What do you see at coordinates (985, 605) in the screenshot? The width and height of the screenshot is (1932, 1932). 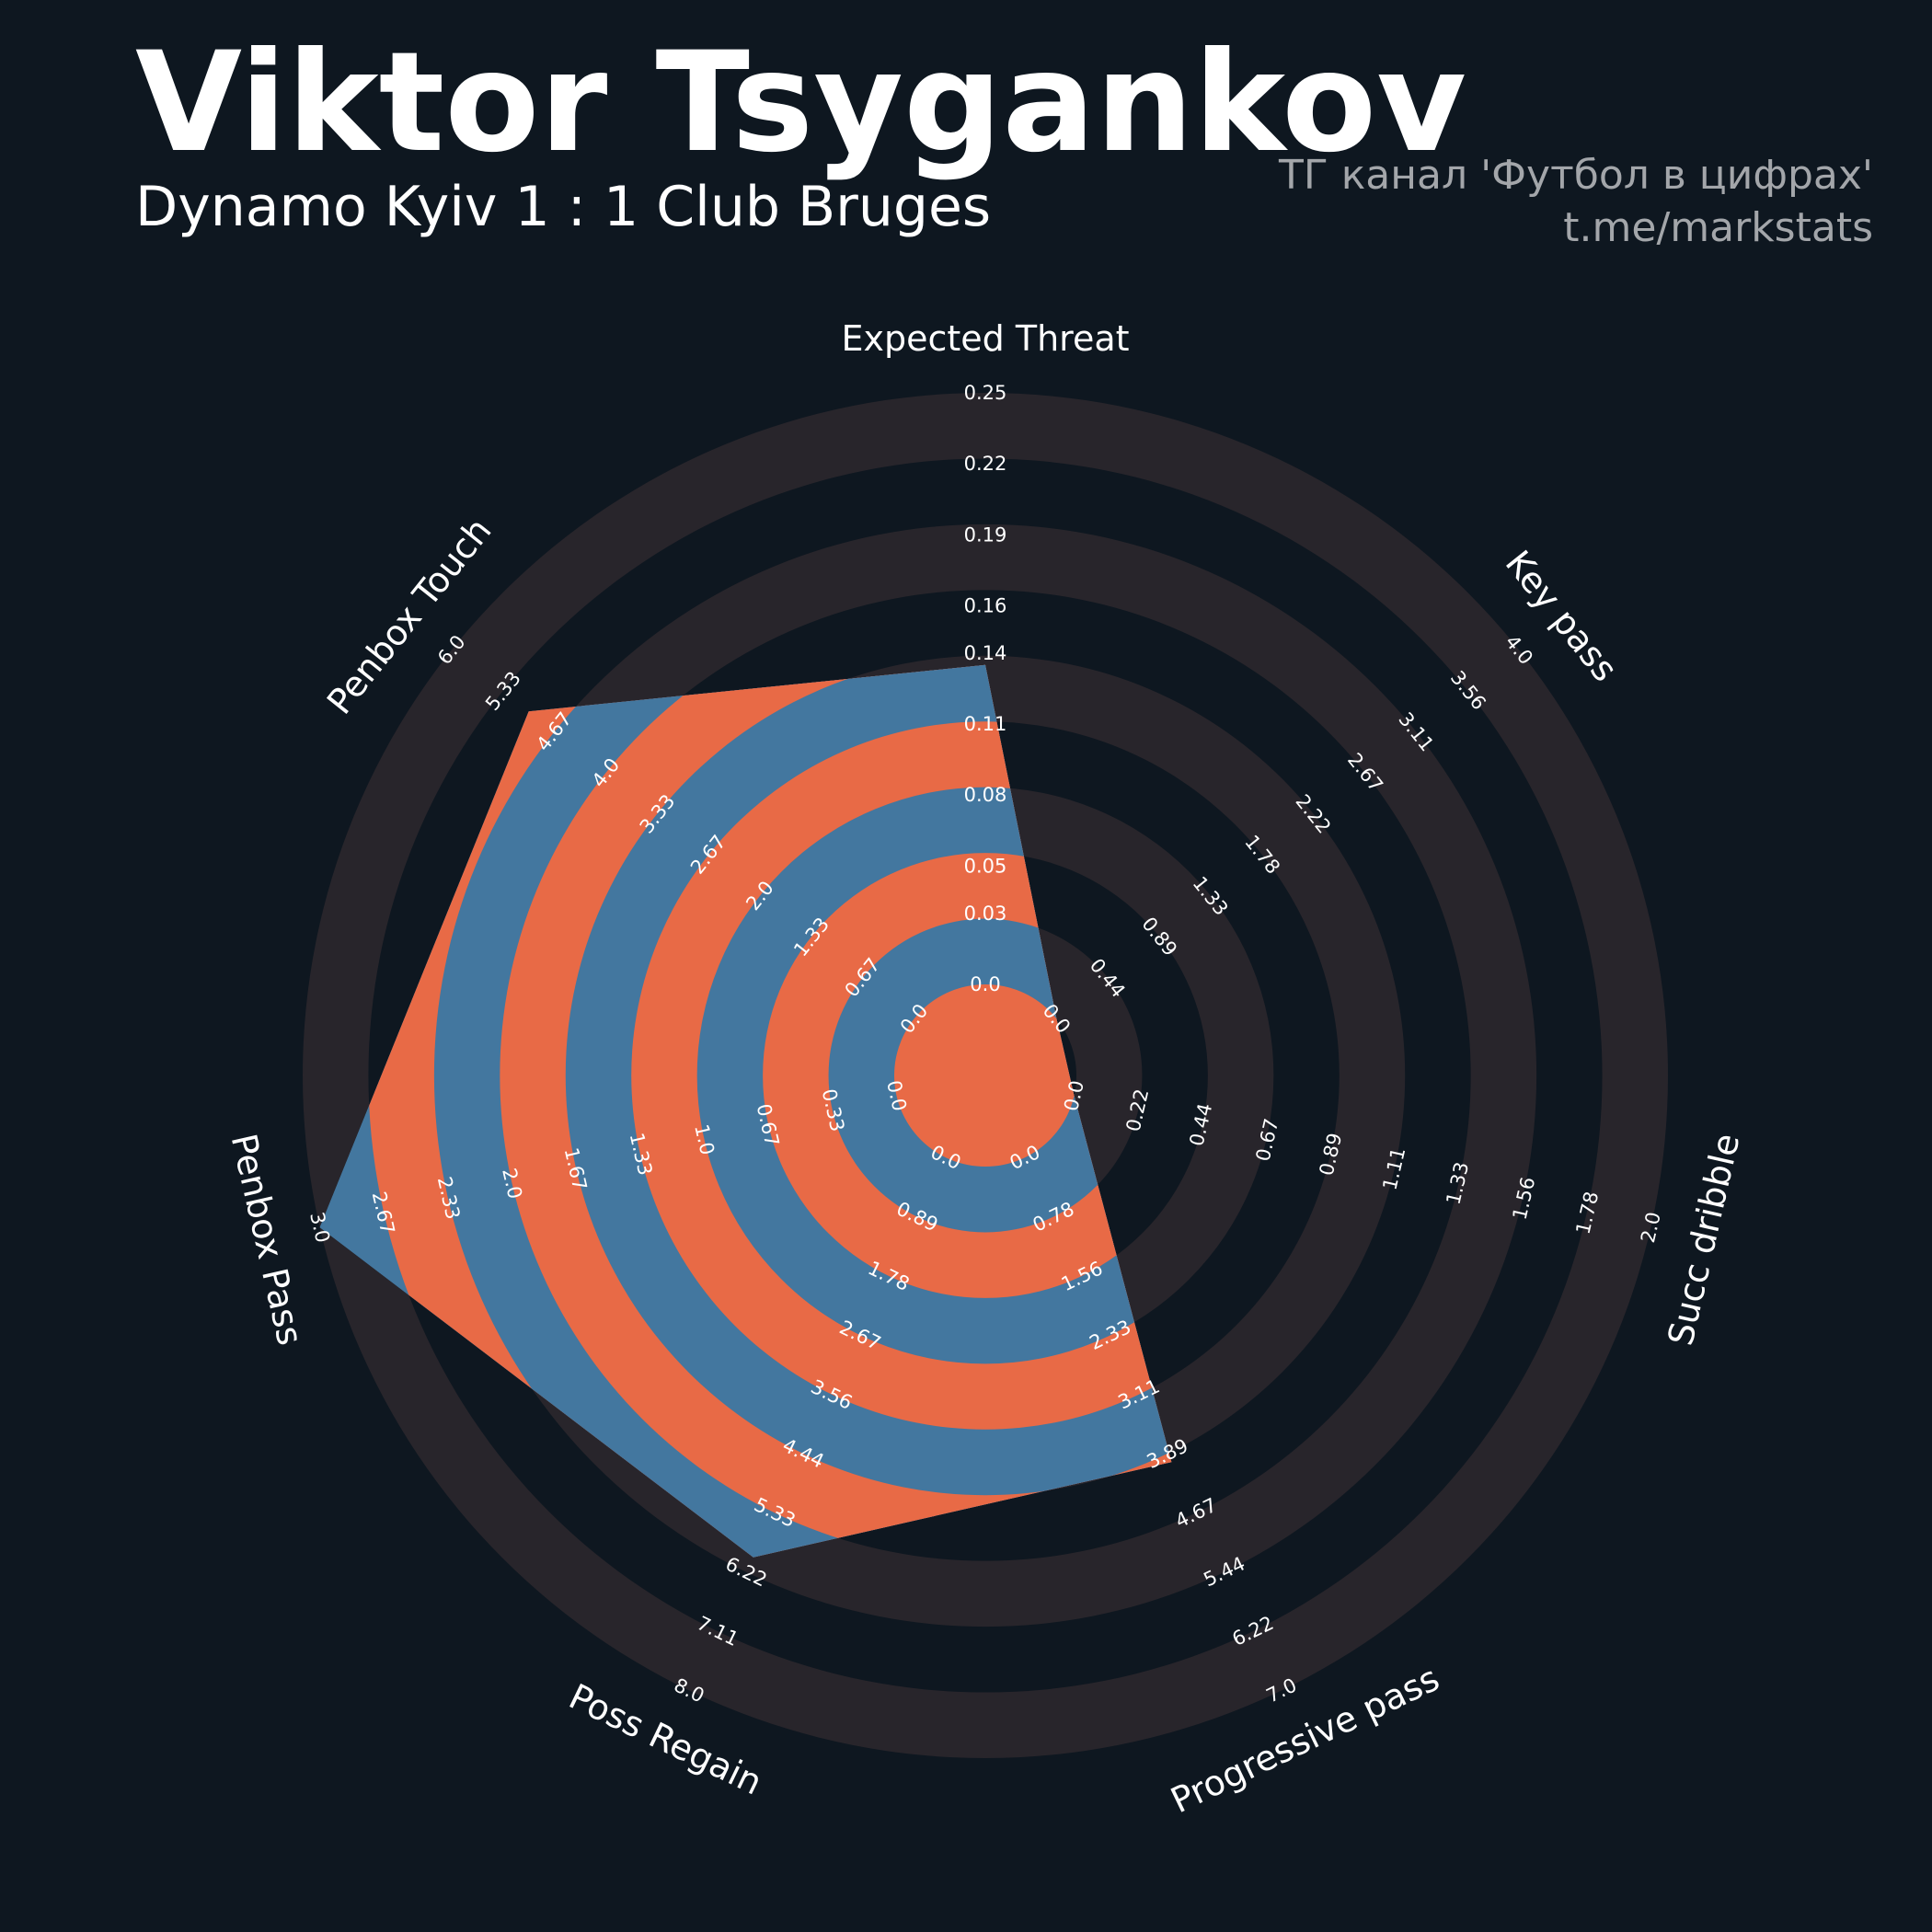 I see `tick-label: 0.16` at bounding box center [985, 605].